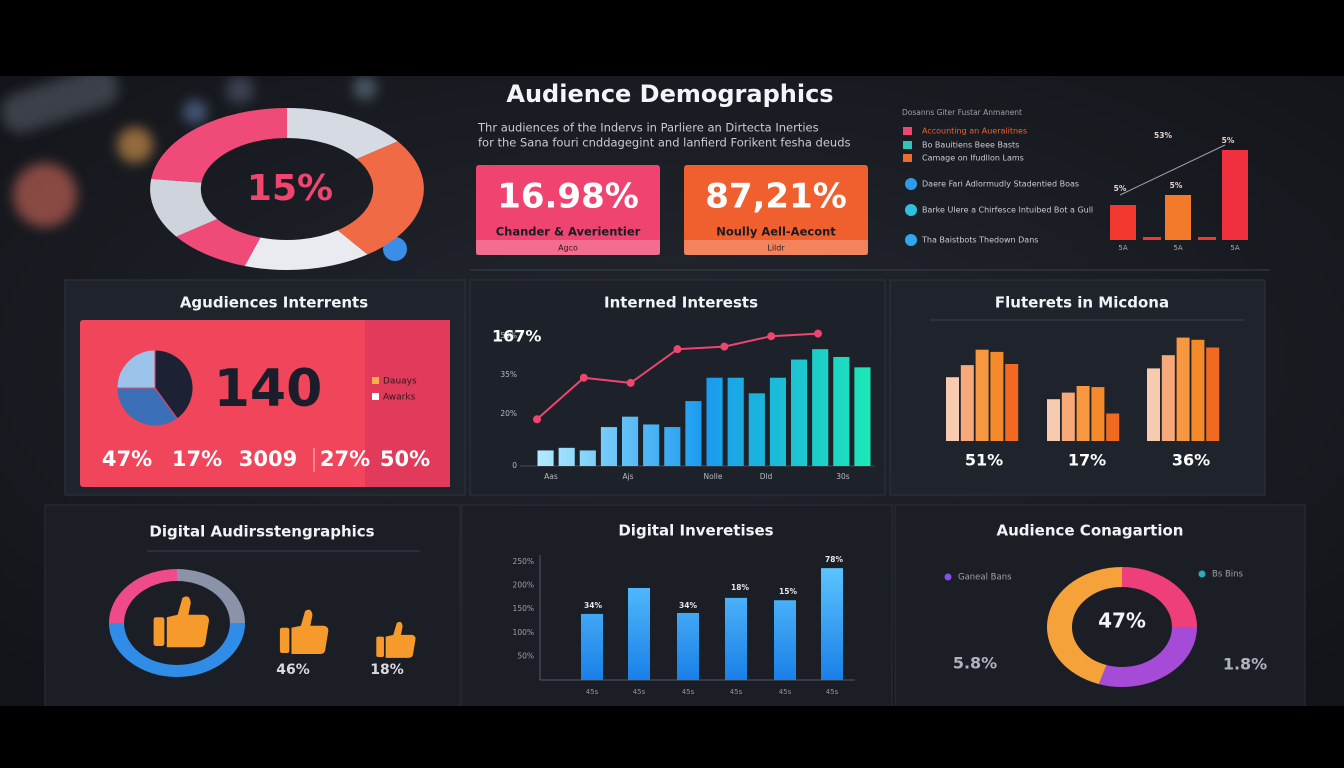 The image size is (1344, 768). I want to click on side-label: 1.8%, so click(1245, 664).